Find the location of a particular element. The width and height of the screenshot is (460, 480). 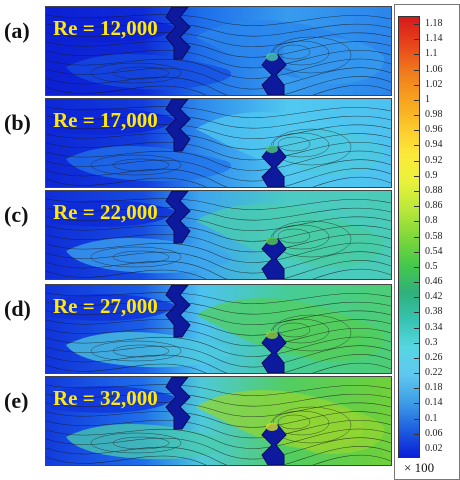

colorbar-tick-label: 0.5 is located at coordinates (431, 266).